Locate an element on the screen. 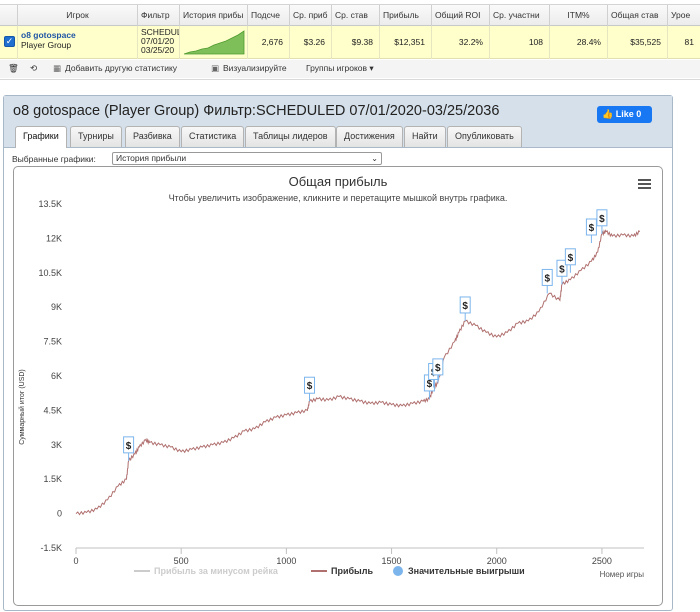 The image size is (700, 612). header-profit: Прибыль is located at coordinates (406, 15).